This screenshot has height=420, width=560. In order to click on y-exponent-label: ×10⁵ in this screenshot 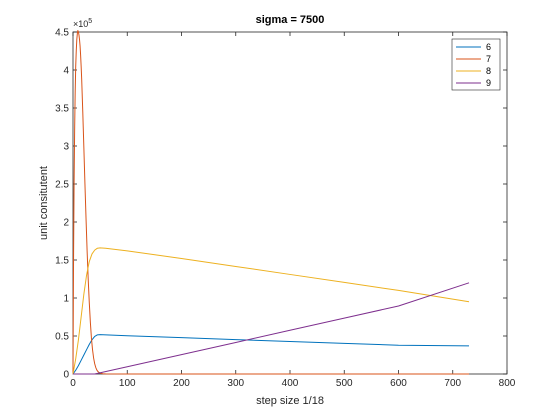, I will do `click(82, 23)`.